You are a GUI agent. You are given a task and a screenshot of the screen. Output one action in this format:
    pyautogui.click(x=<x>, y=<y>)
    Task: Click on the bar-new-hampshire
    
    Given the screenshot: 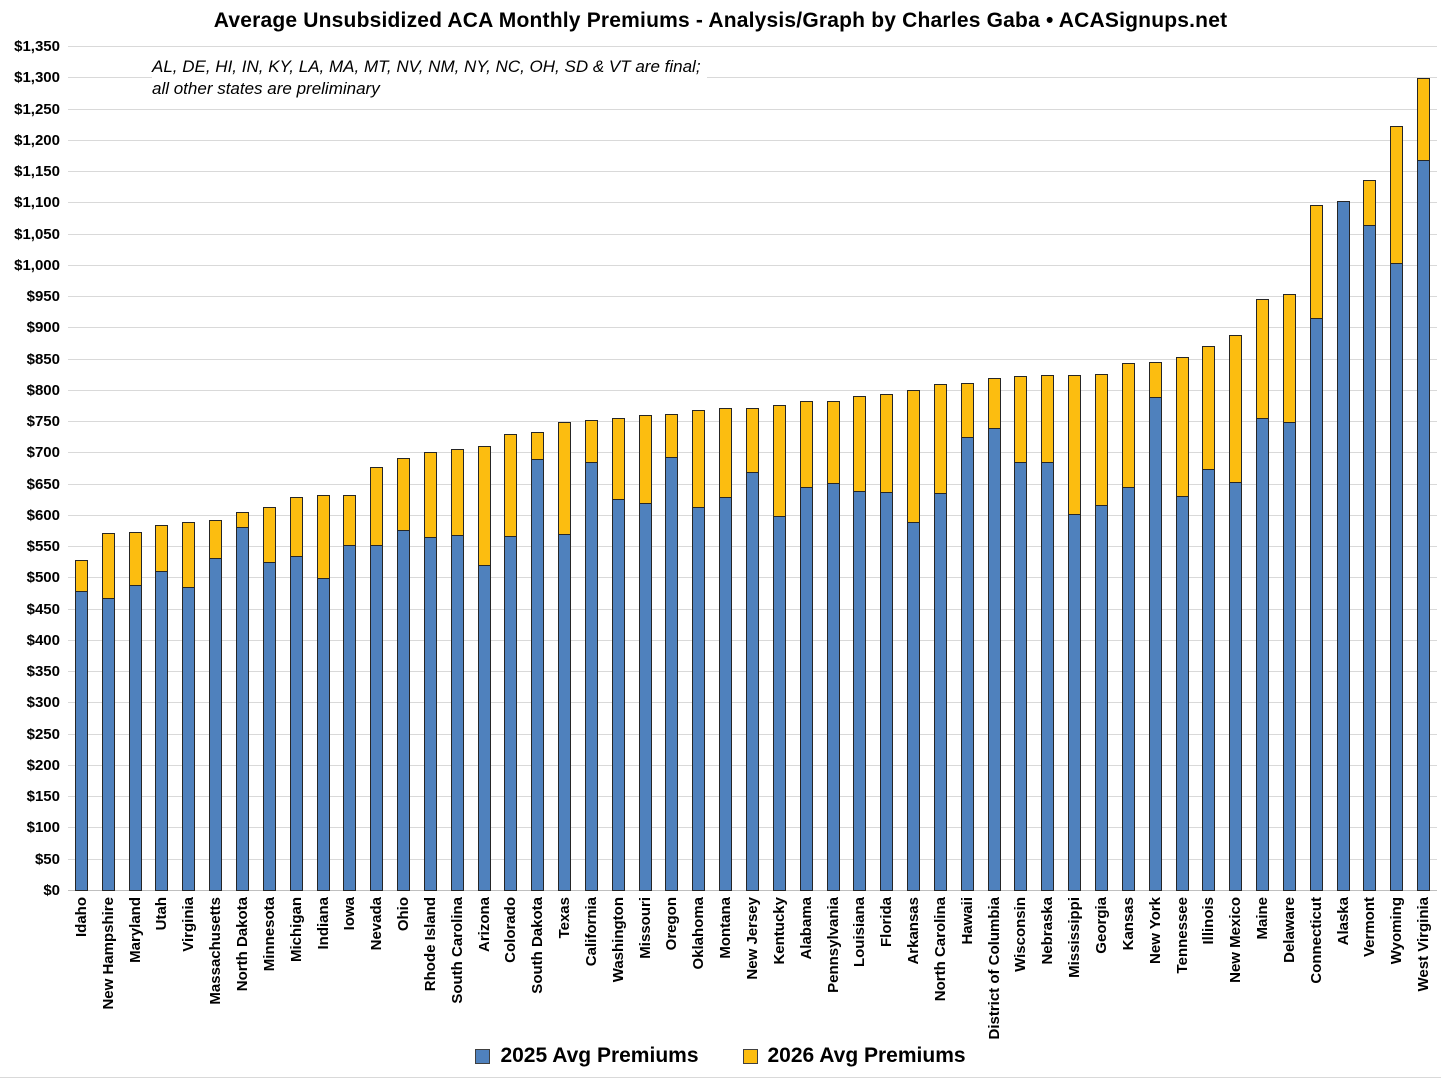 What is the action you would take?
    pyautogui.click(x=108, y=712)
    